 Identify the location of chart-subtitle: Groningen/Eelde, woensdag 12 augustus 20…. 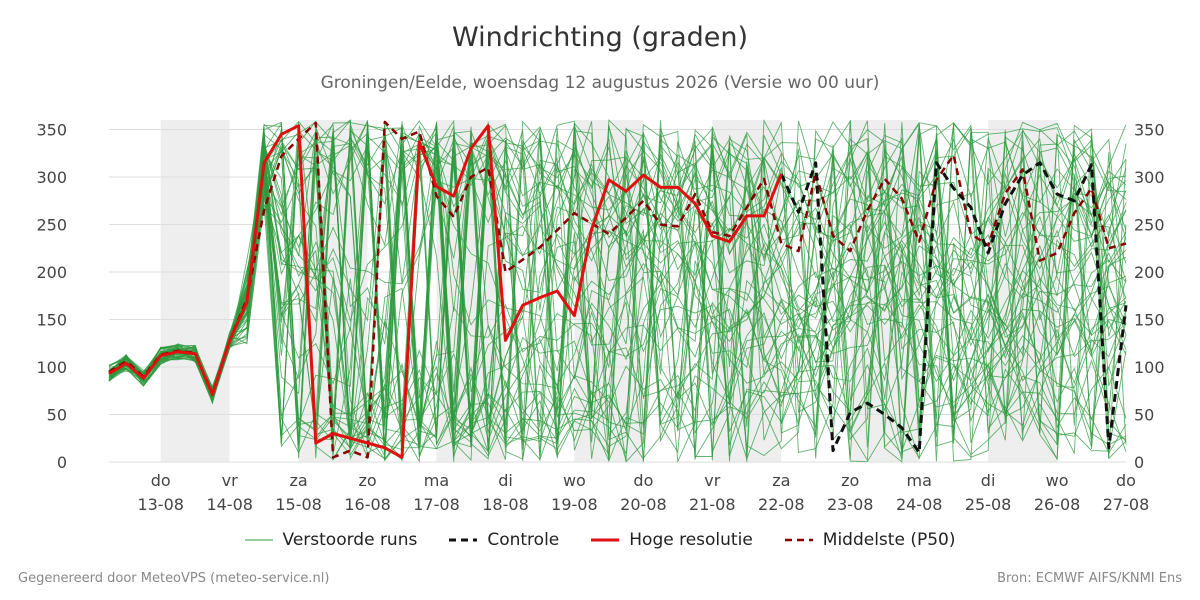
(600, 83).